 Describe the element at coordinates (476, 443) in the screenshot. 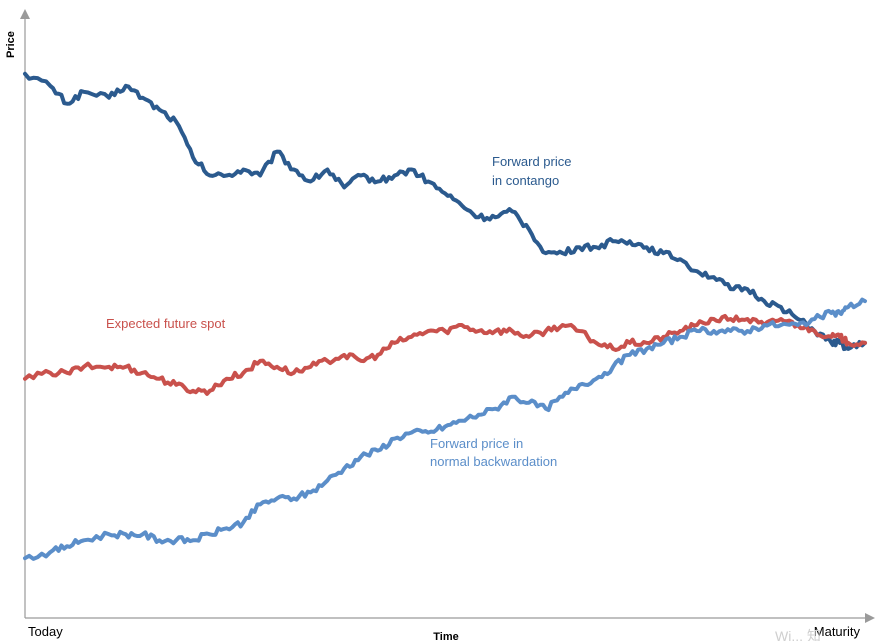

I see `annotation-backwardation-line-1: Forward price in` at that location.